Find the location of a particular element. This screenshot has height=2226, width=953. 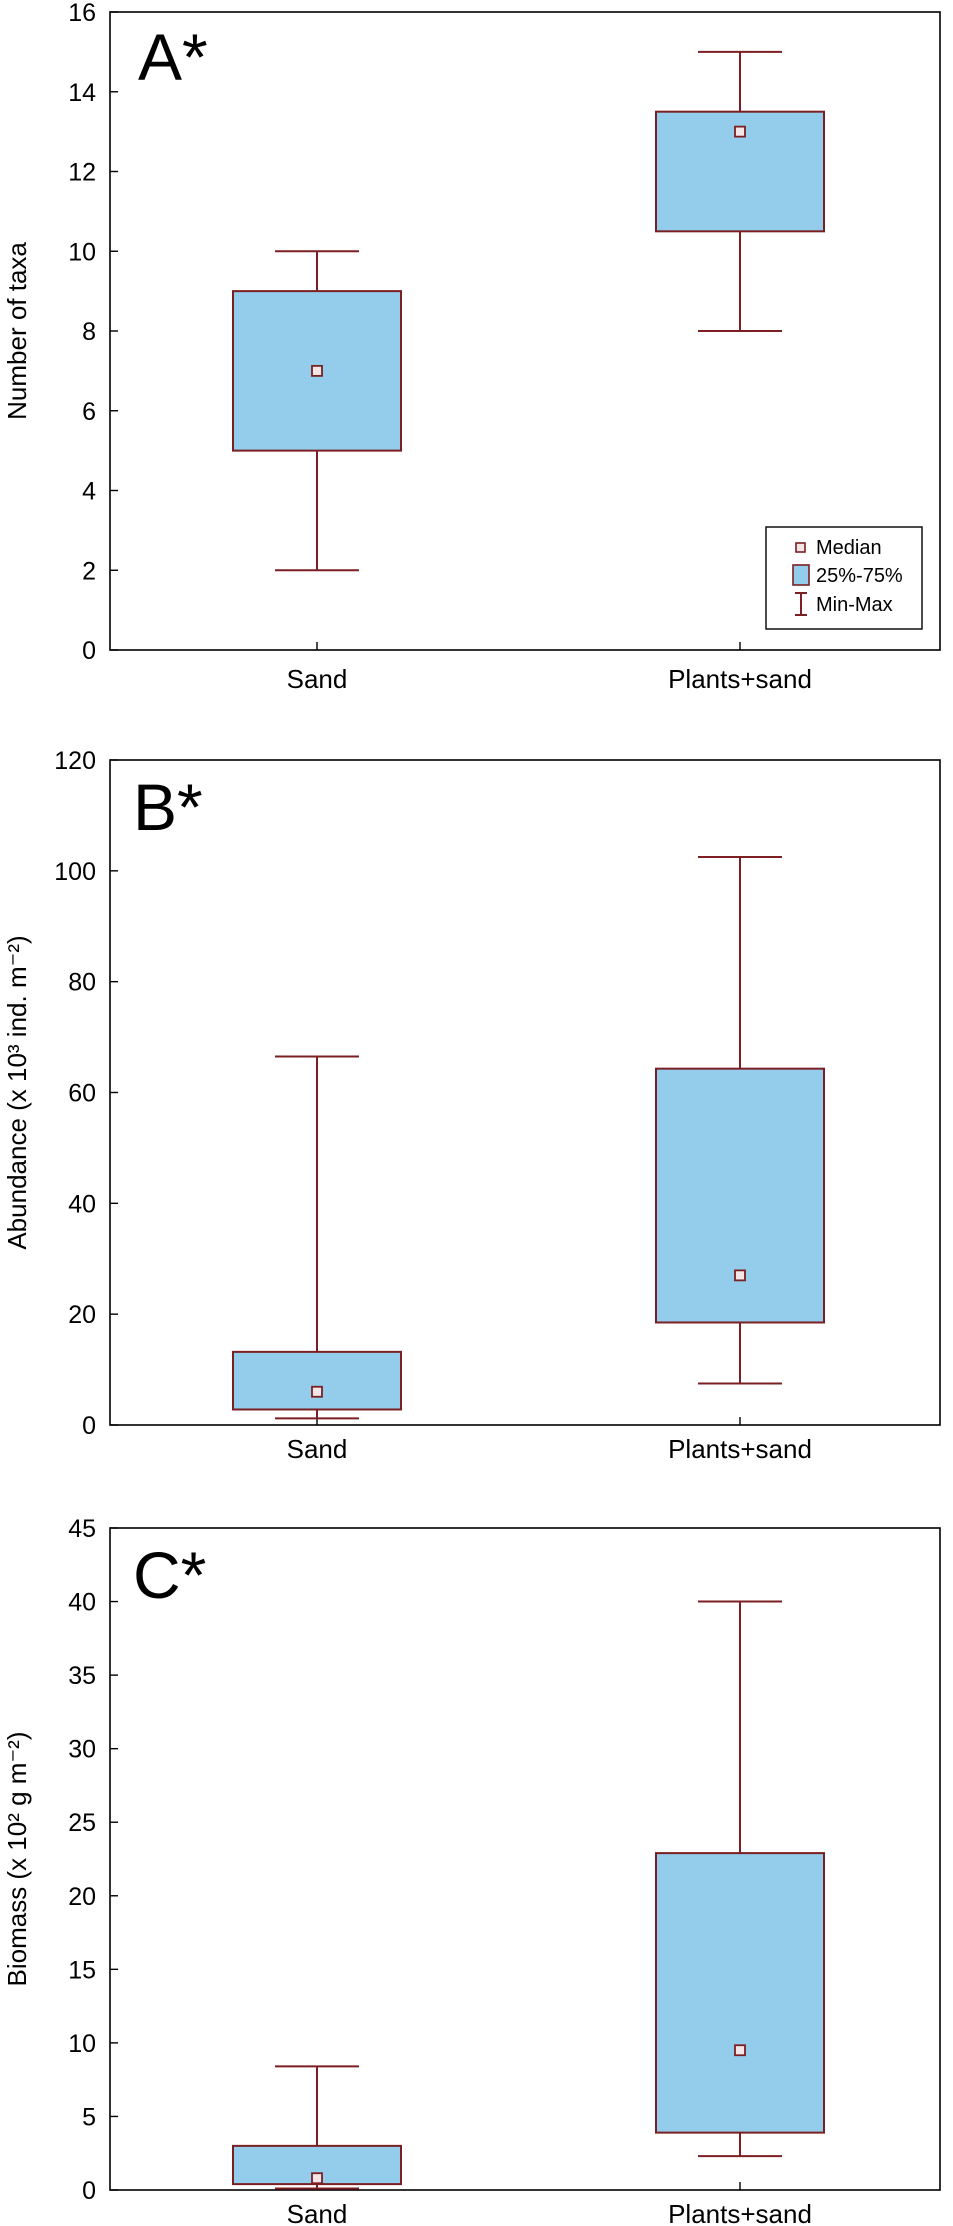

y-tick-label: 25 is located at coordinates (82, 1823).